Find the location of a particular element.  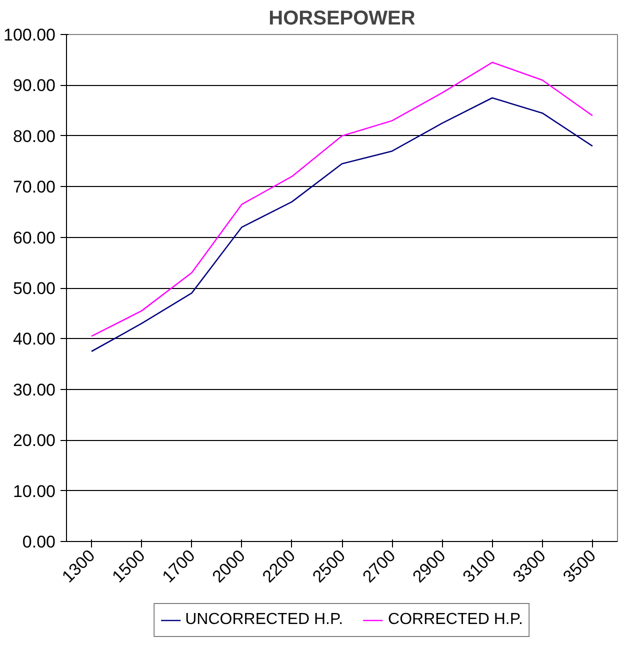

y-tick-label: 50.00 is located at coordinates (34, 288).